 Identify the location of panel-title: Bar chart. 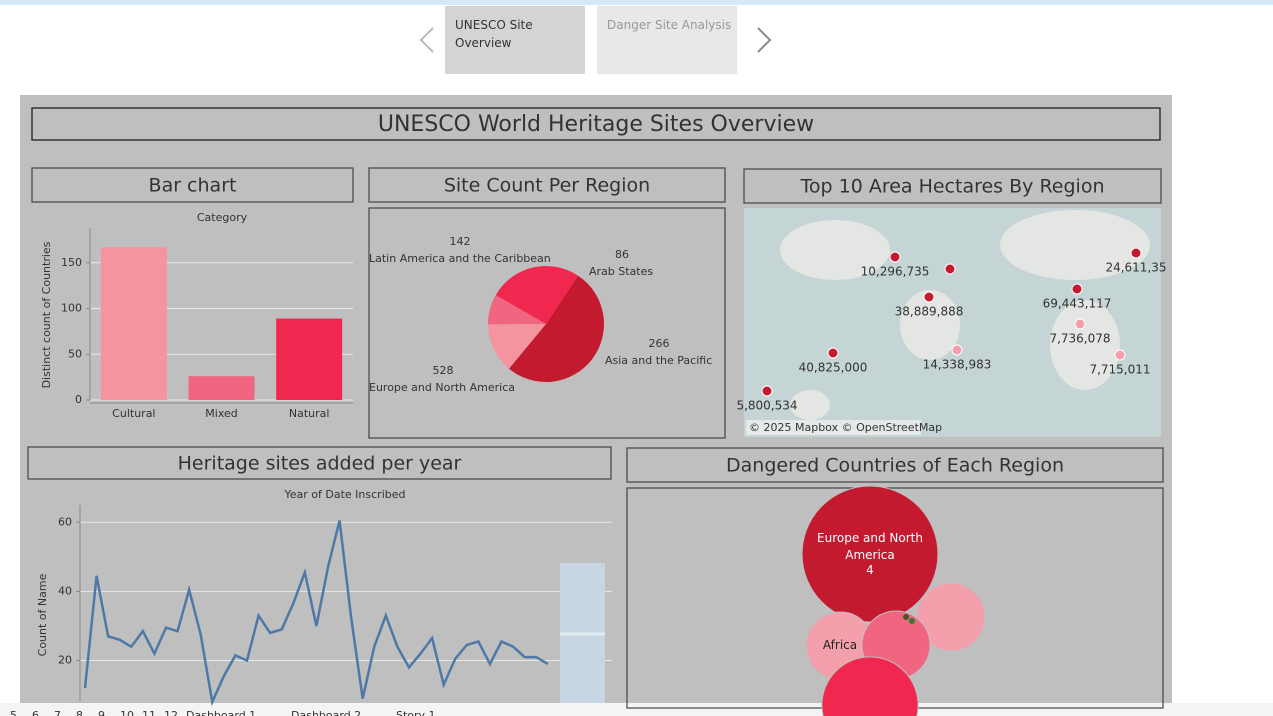
(193, 186).